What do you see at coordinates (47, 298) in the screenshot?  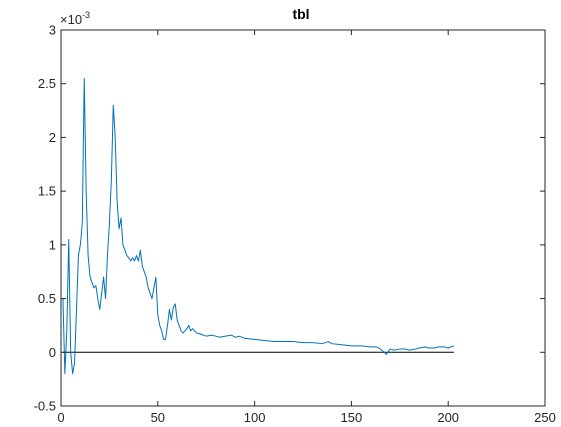 I see `y-tick-label: 0.5` at bounding box center [47, 298].